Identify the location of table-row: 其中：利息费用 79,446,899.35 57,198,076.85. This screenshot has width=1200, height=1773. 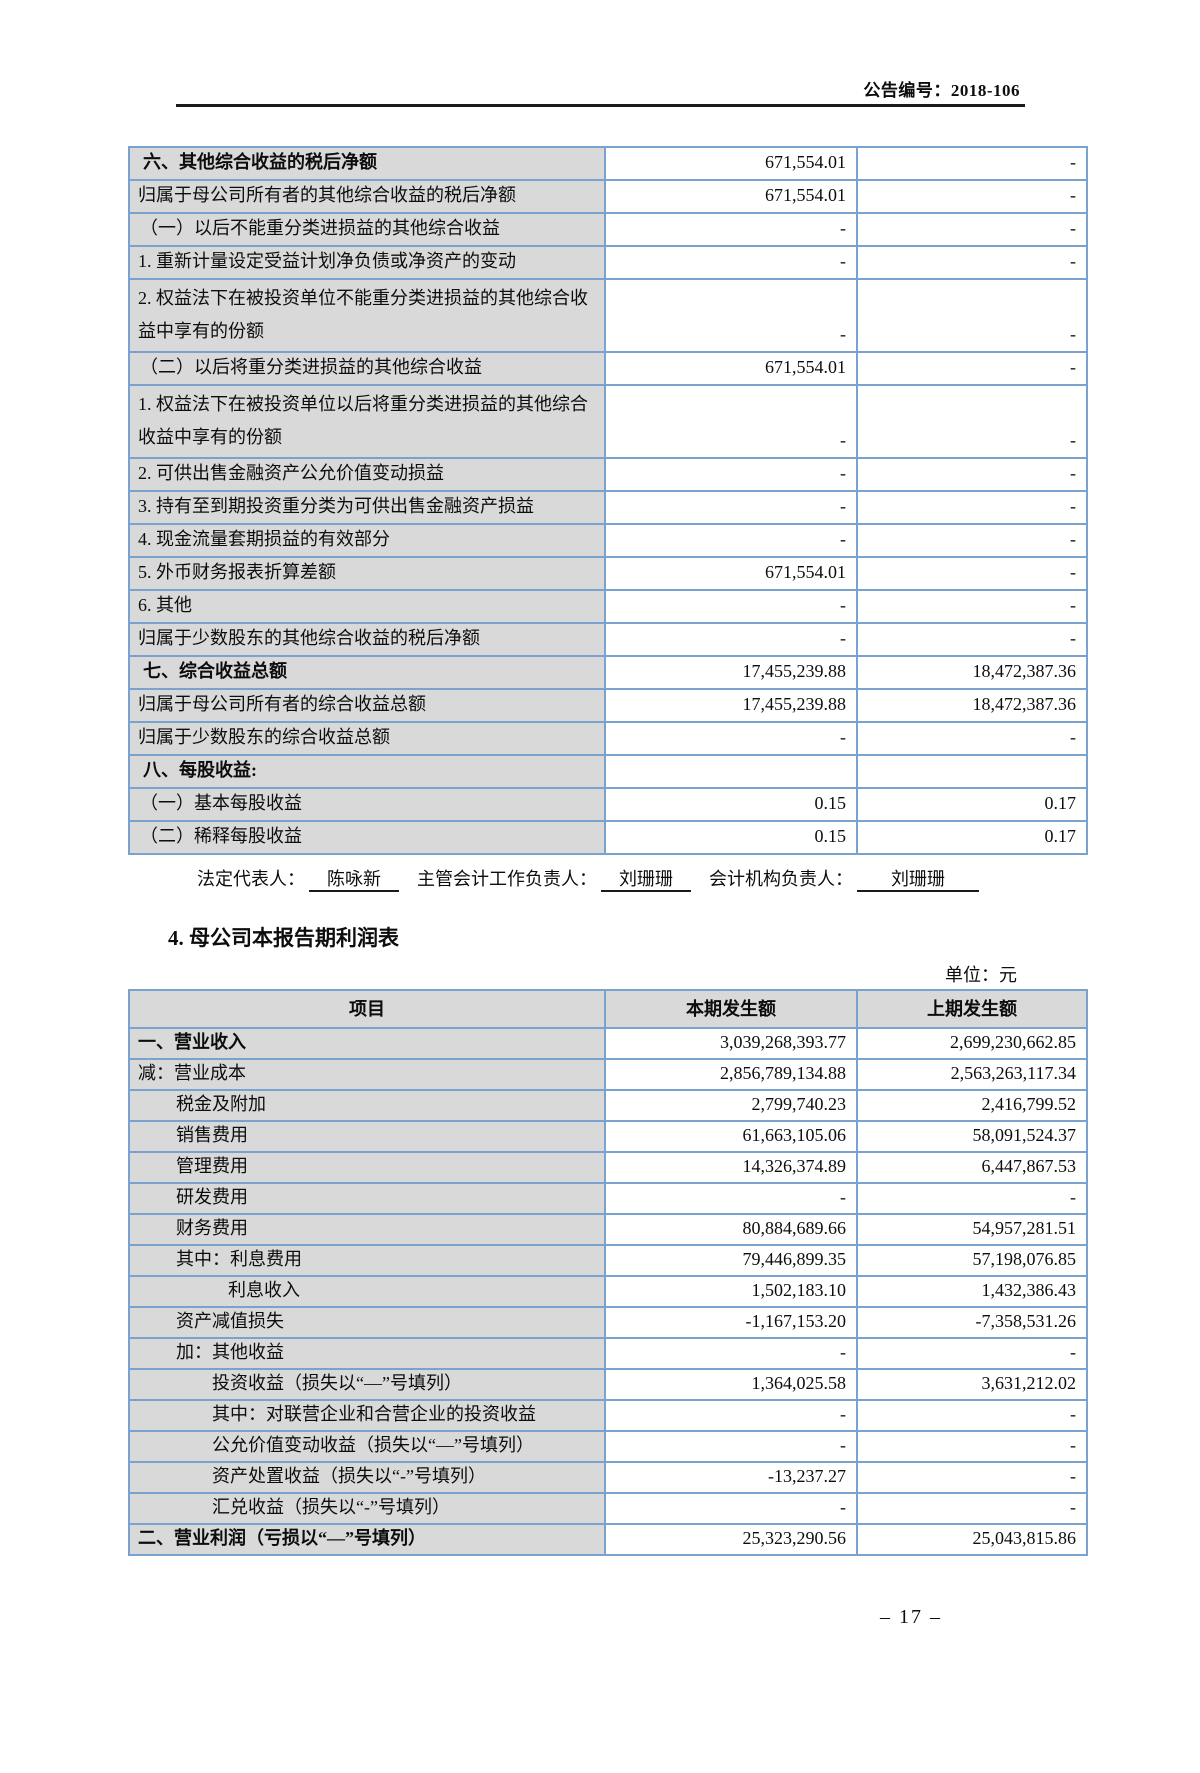
(608, 1260).